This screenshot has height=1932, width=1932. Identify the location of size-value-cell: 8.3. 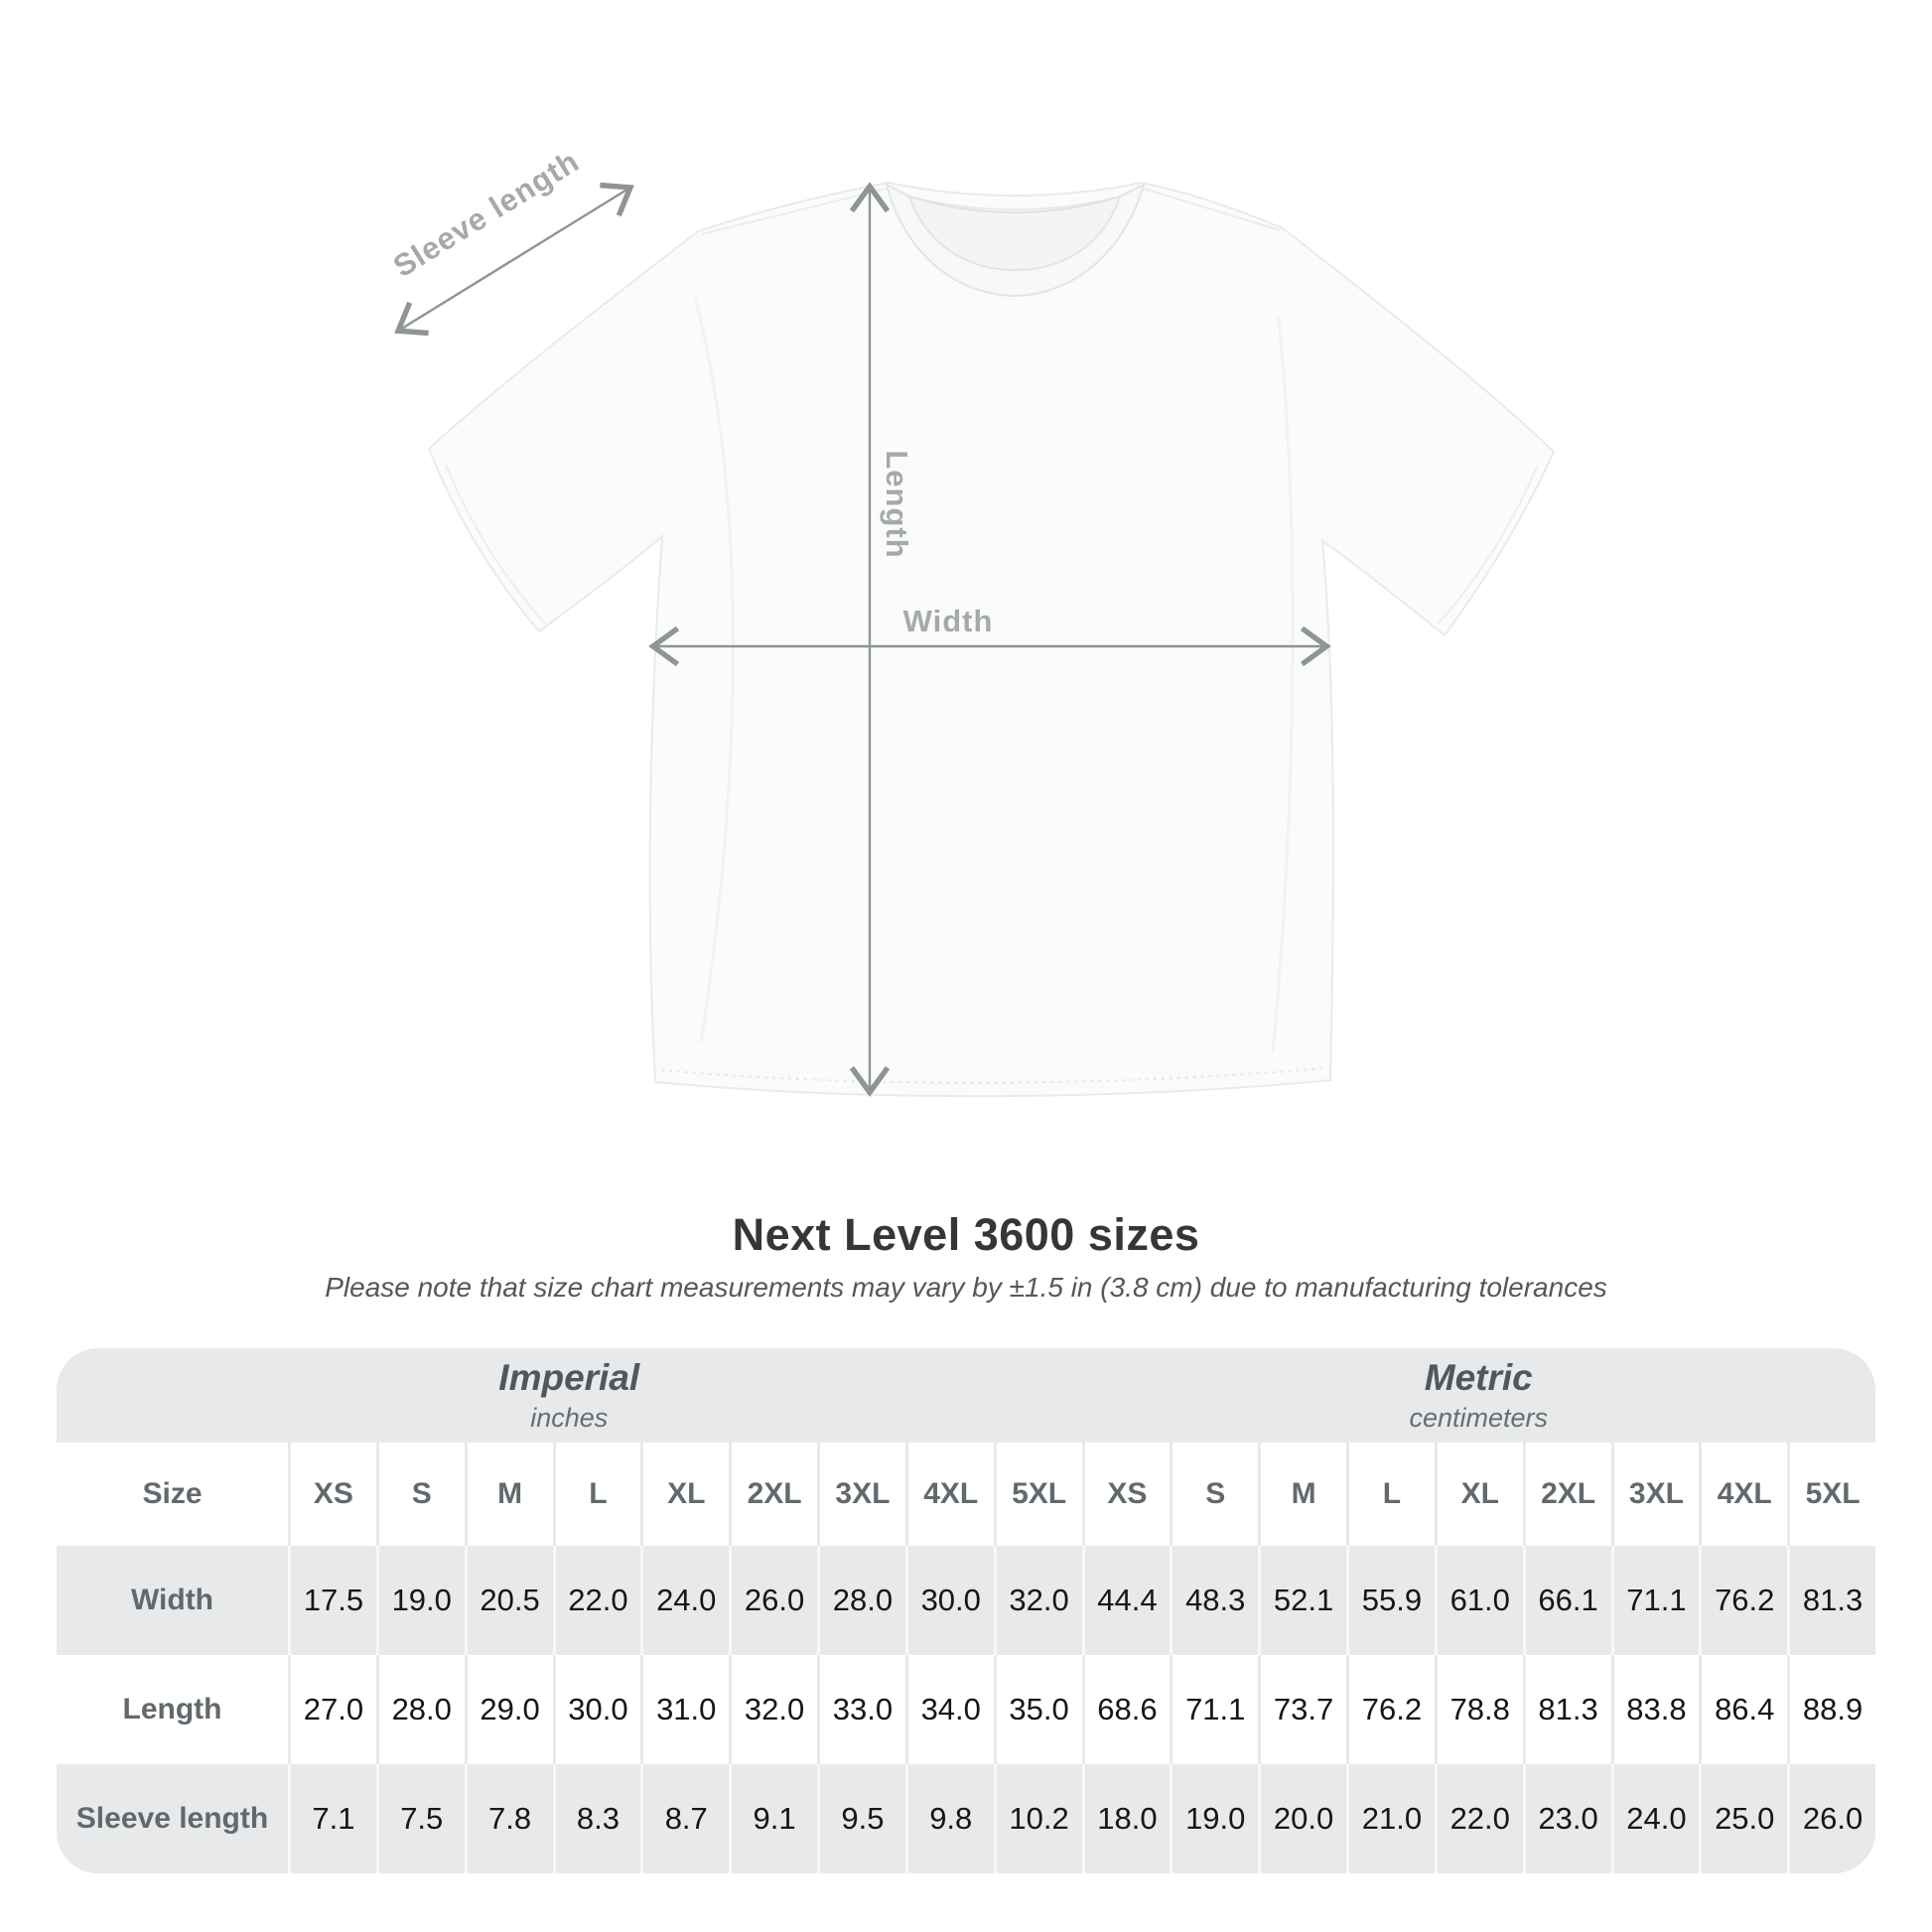
(597, 1818).